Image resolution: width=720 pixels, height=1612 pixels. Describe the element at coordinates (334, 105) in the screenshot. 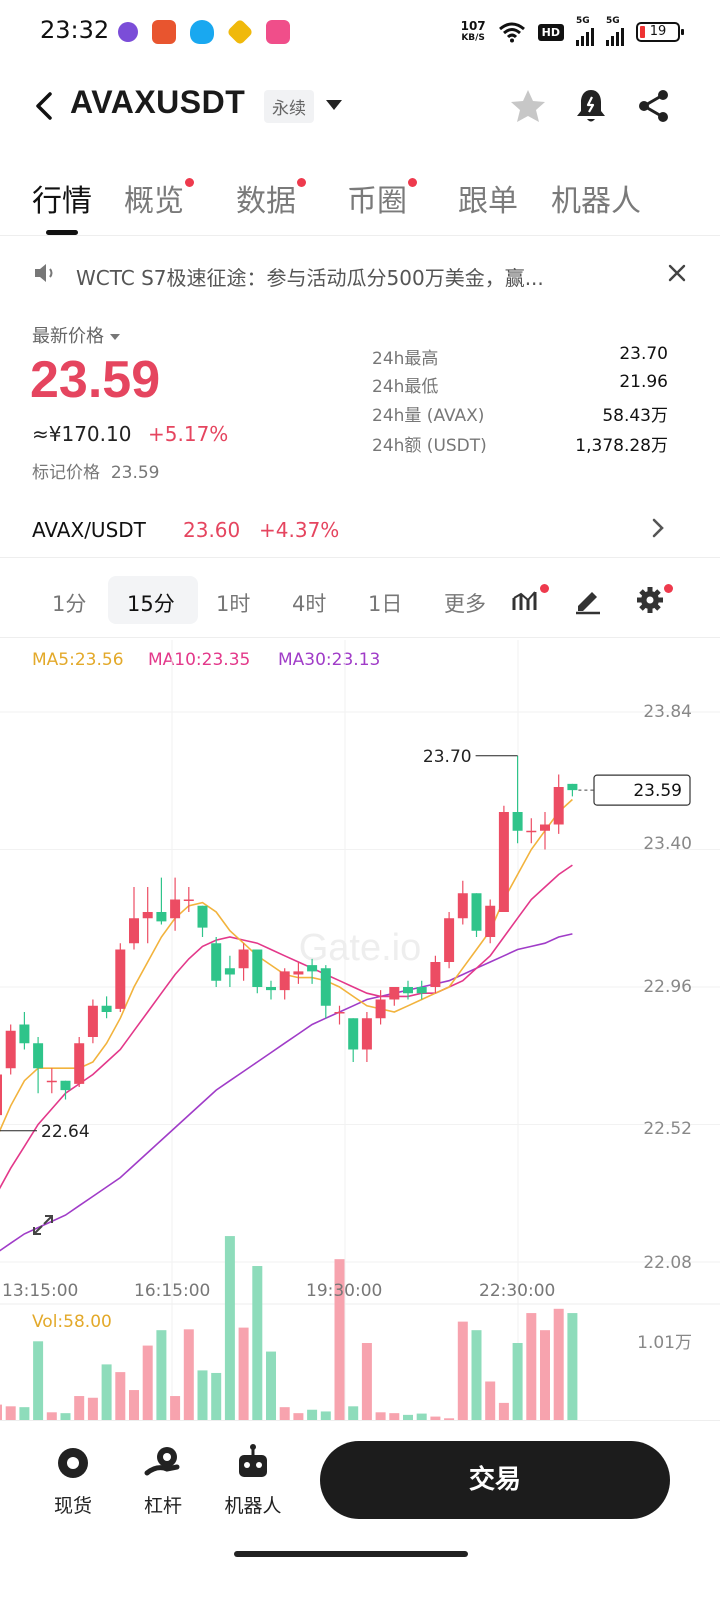

I see `symbol-dropdown-caret-icon` at that location.